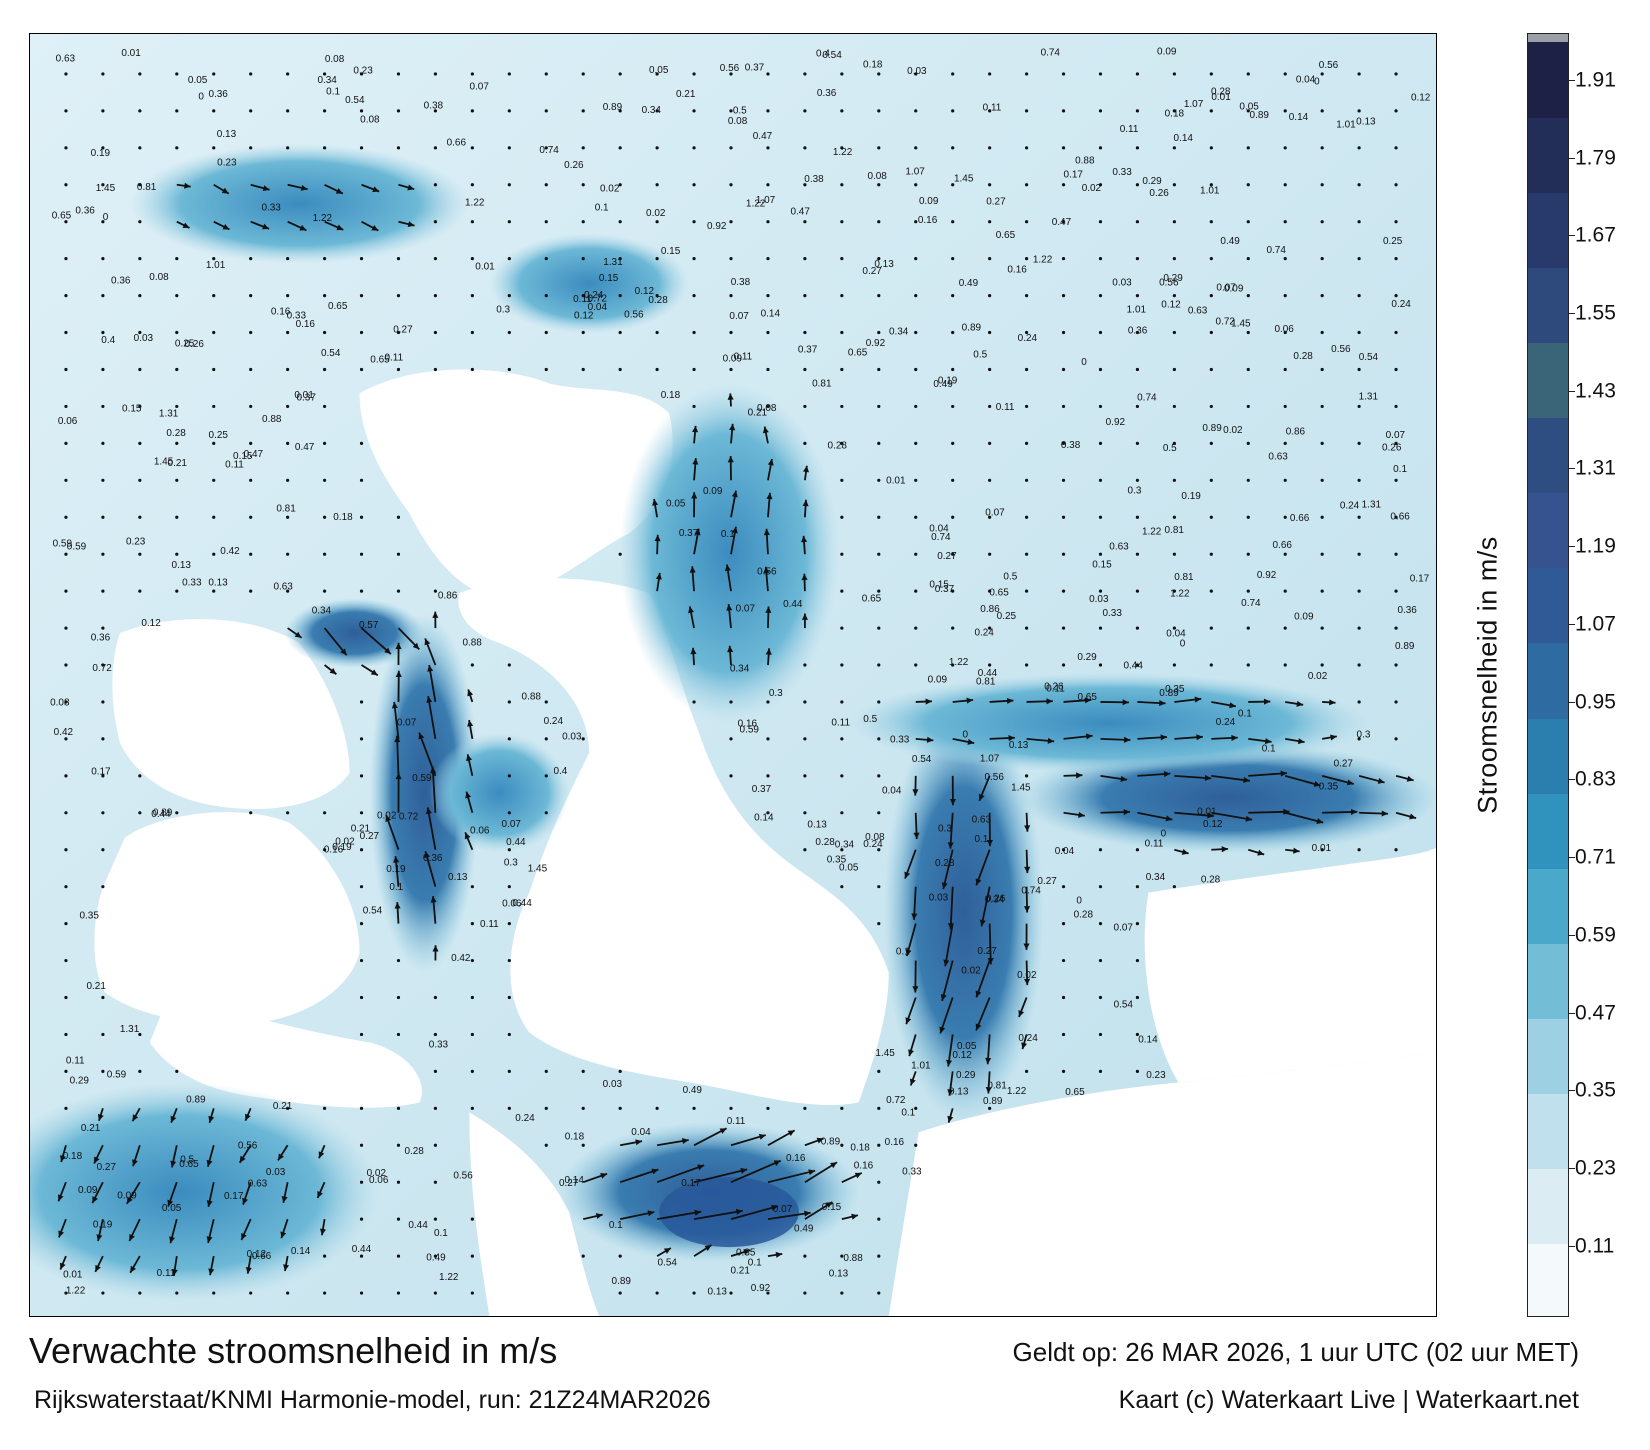 This screenshot has width=1650, height=1450. What do you see at coordinates (161, 814) in the screenshot?
I see `speed-value-label: 0.44` at bounding box center [161, 814].